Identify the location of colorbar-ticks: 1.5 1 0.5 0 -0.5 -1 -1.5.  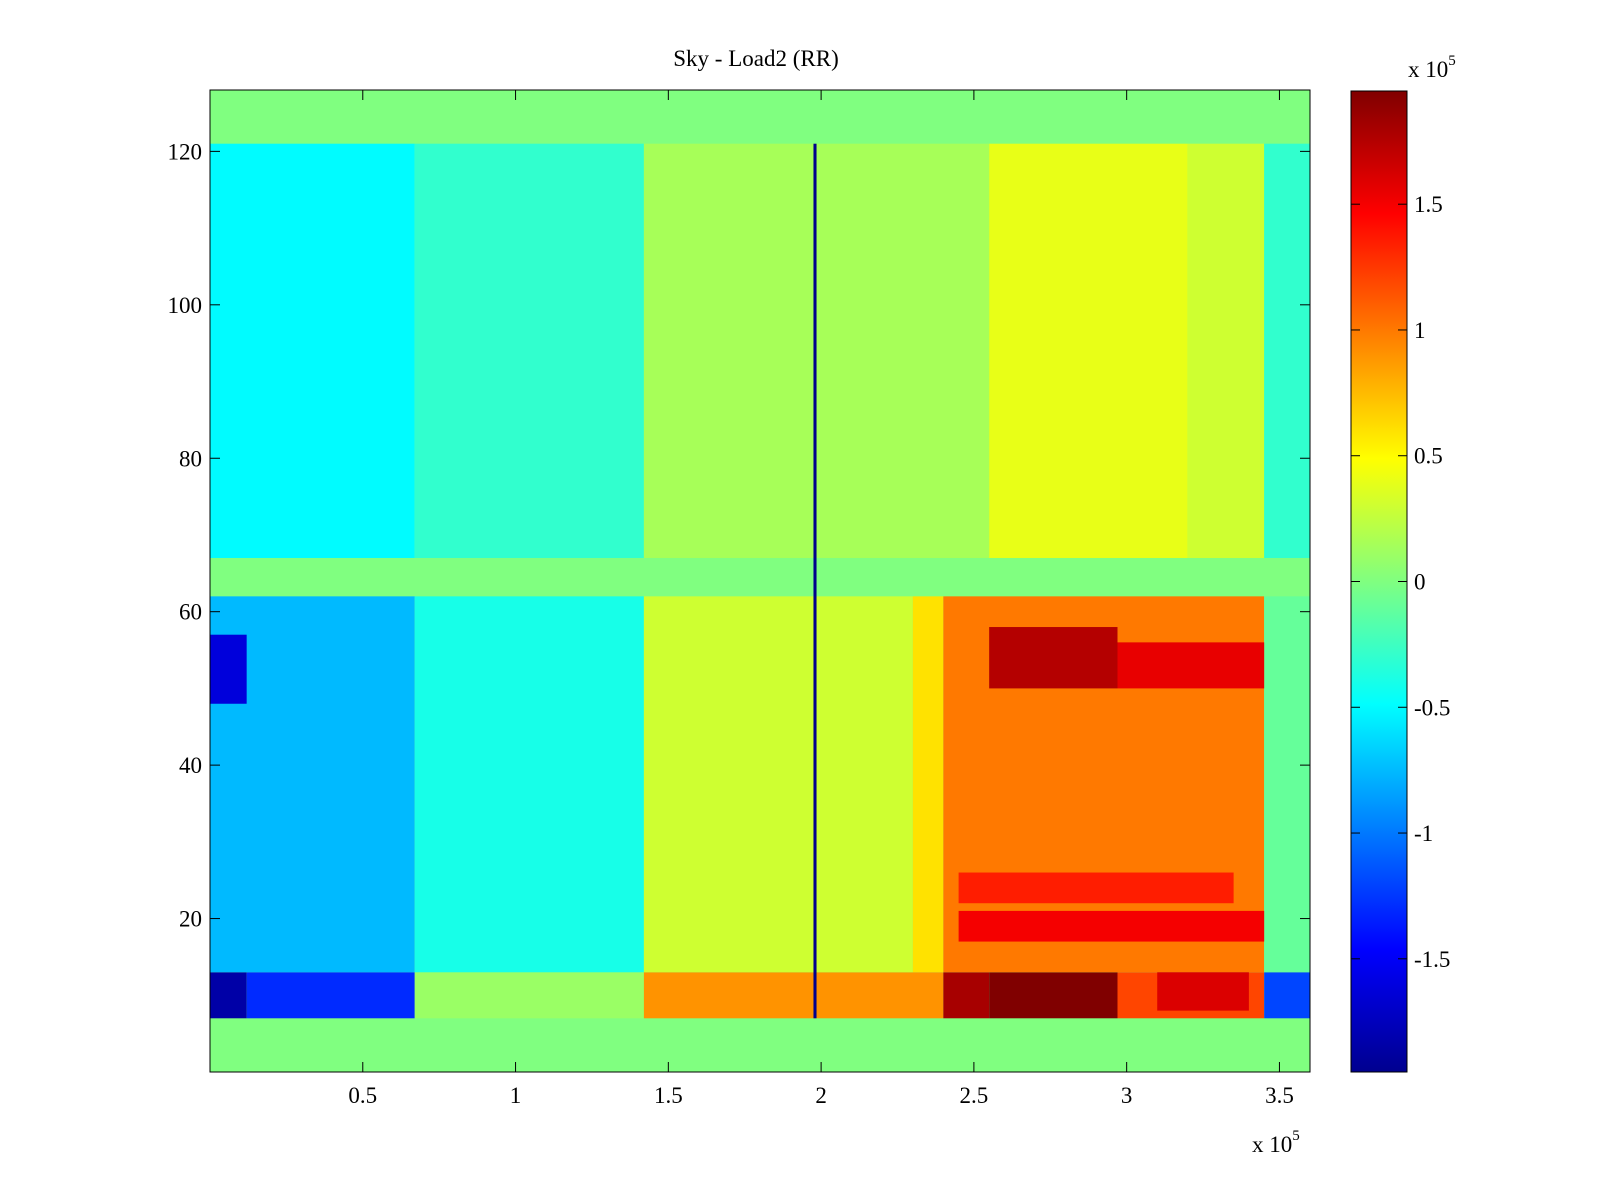
(1400, 582).